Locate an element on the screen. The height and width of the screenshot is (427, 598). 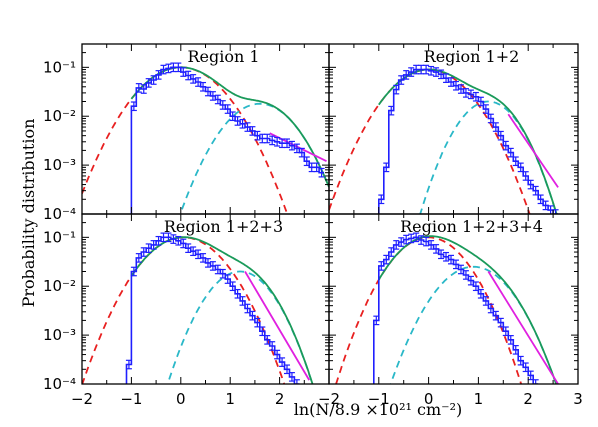
panel-title: Region 1 is located at coordinates (223, 56).